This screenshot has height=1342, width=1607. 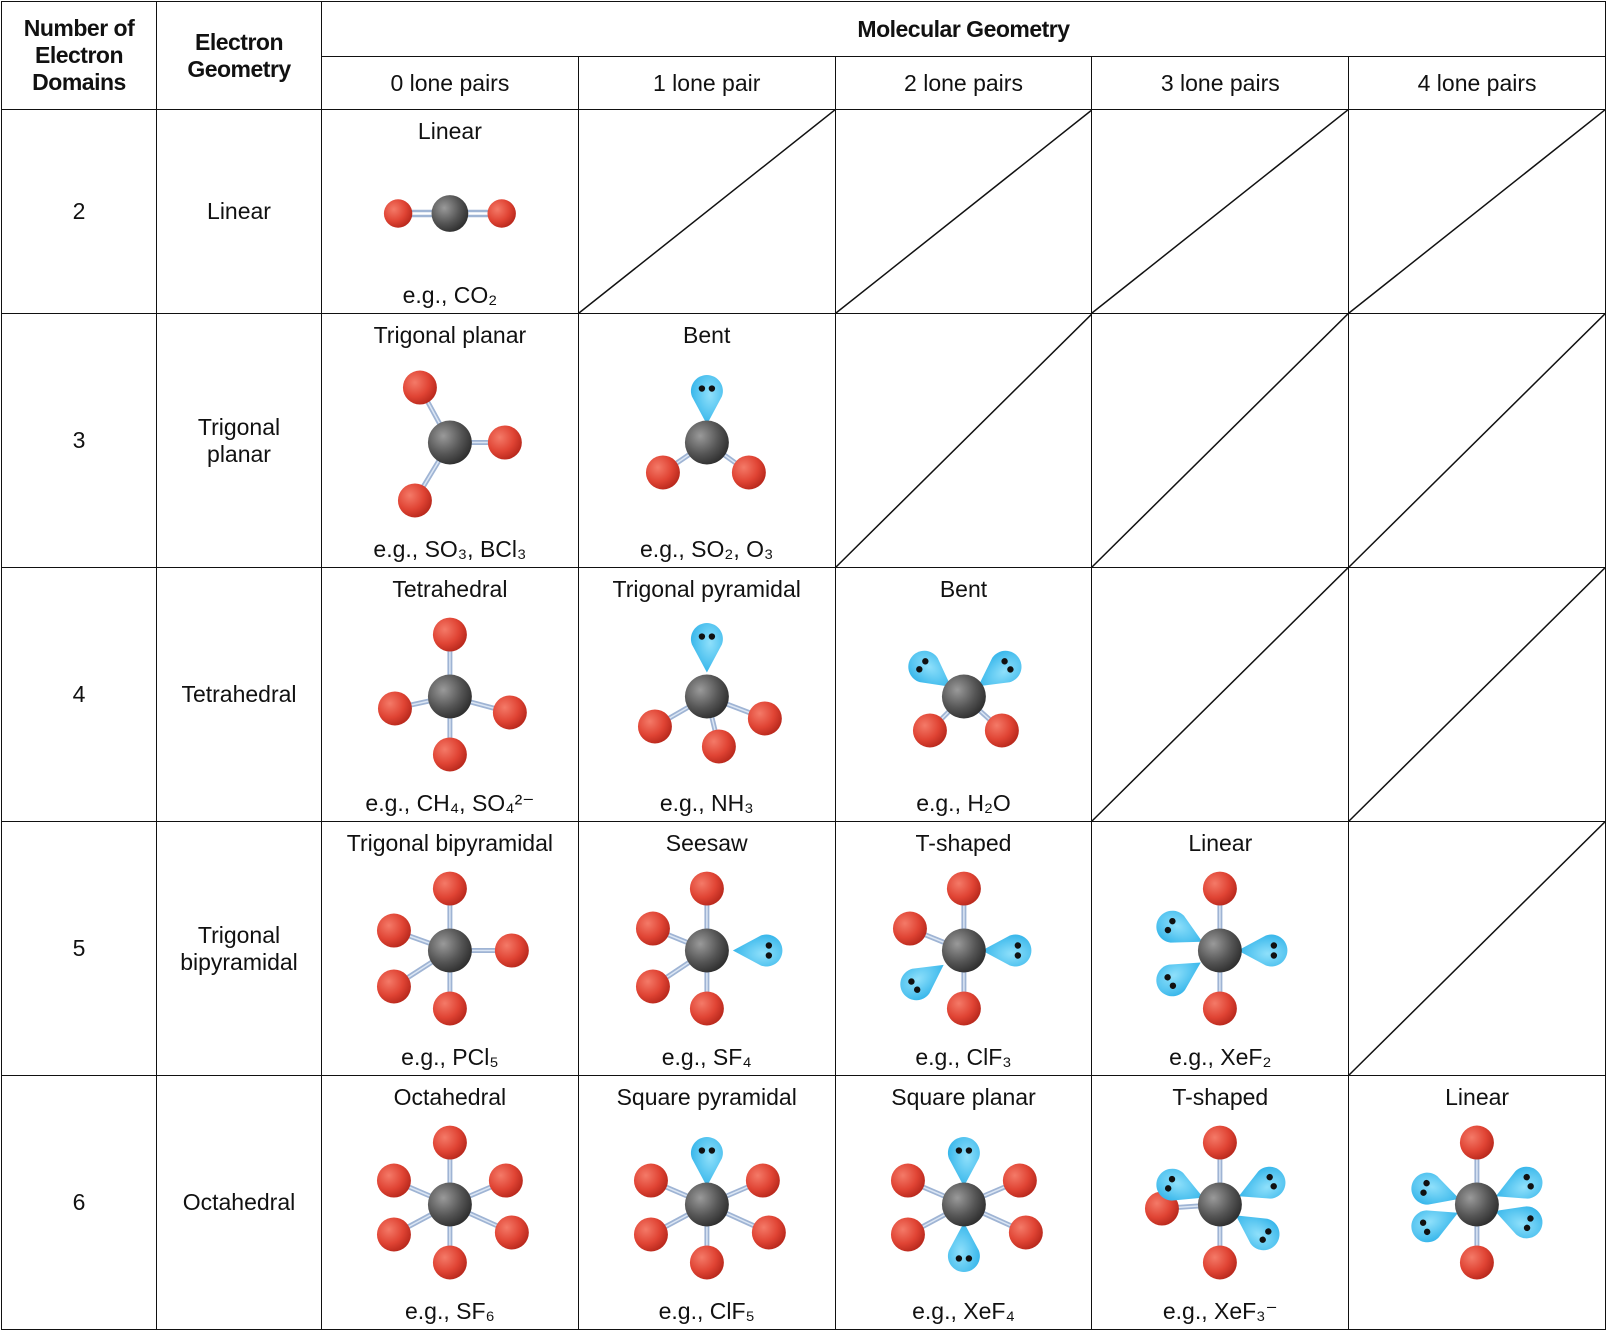 What do you see at coordinates (1477, 83) in the screenshot?
I see `lone-pair-header: 4 lone pairs` at bounding box center [1477, 83].